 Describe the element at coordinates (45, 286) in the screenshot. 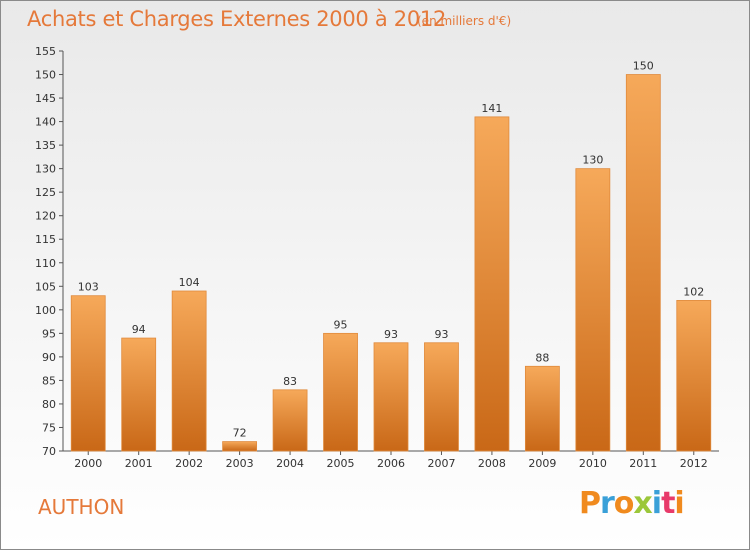

I see `y-tick-label: 105` at that location.